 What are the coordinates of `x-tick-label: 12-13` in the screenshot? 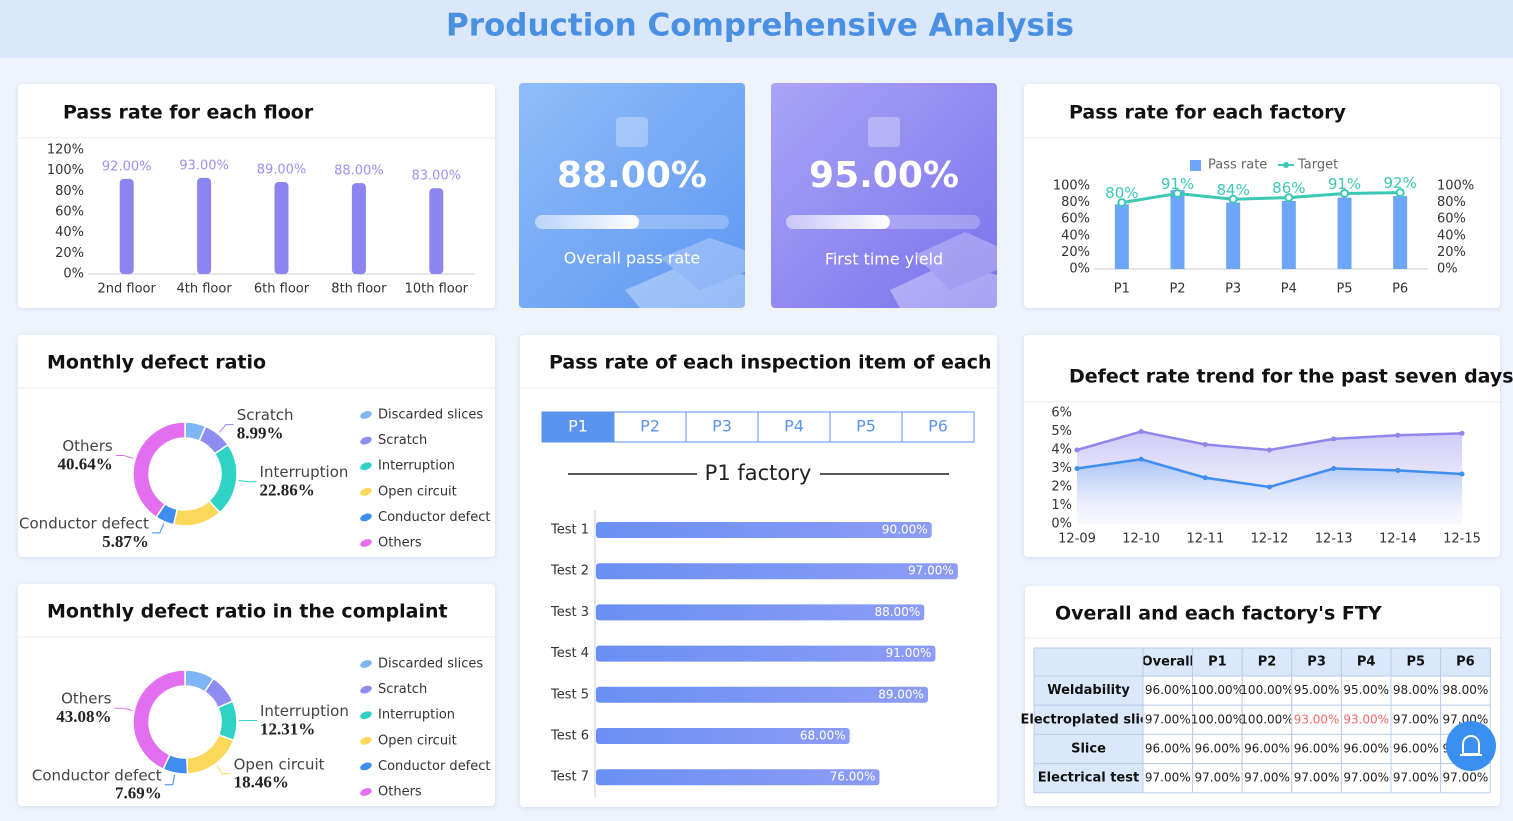 It's located at (1334, 539).